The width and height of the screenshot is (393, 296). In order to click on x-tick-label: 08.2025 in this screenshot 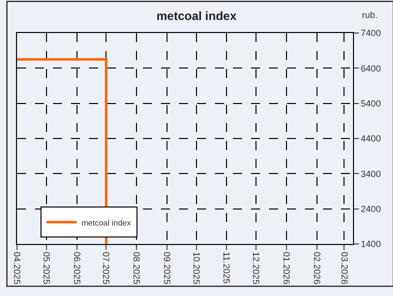, I will do `click(137, 268)`.